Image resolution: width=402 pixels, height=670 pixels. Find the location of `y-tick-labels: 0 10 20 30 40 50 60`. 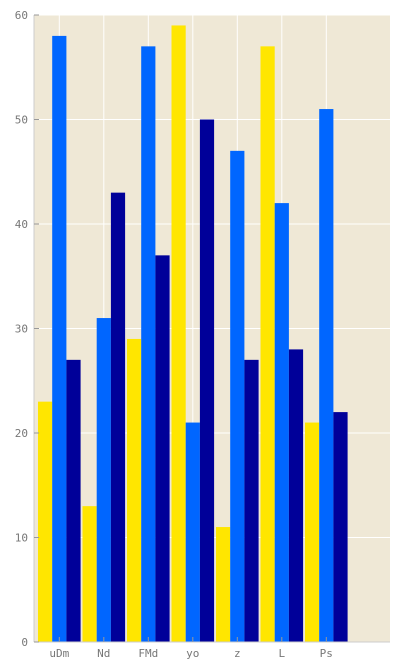

y-tick-labels: 0 10 20 30 40 50 60 is located at coordinates (27, 329).